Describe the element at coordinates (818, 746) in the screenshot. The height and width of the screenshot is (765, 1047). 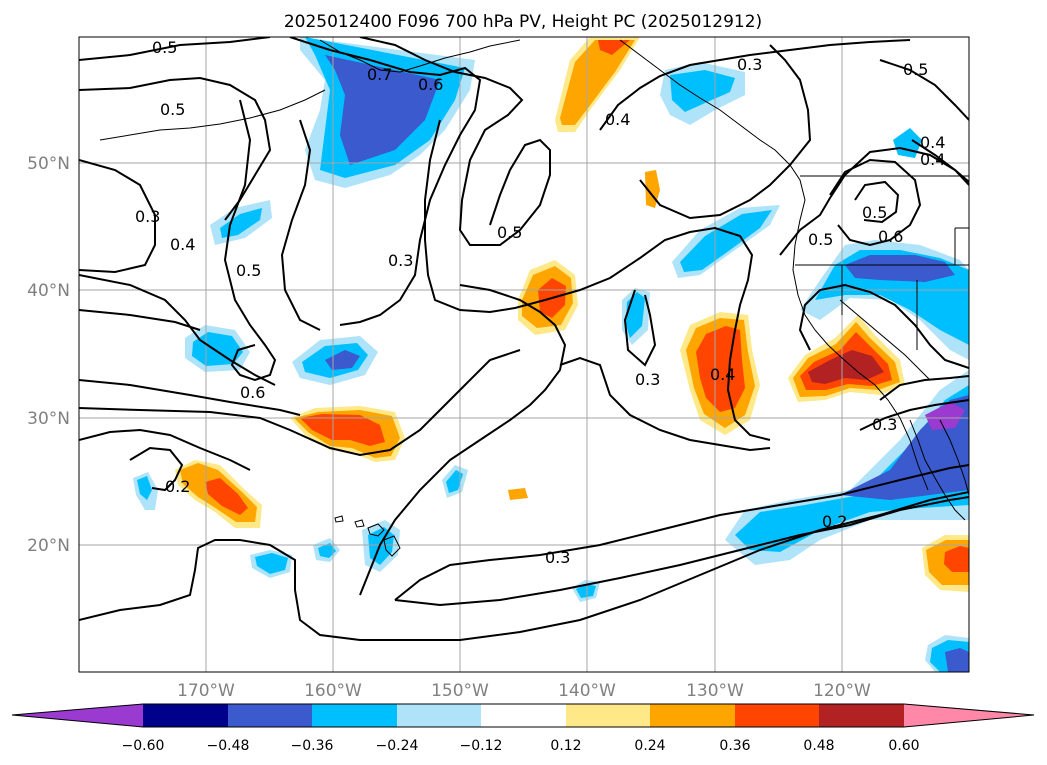
I see `colorbar-tick-label: 0.48` at that location.